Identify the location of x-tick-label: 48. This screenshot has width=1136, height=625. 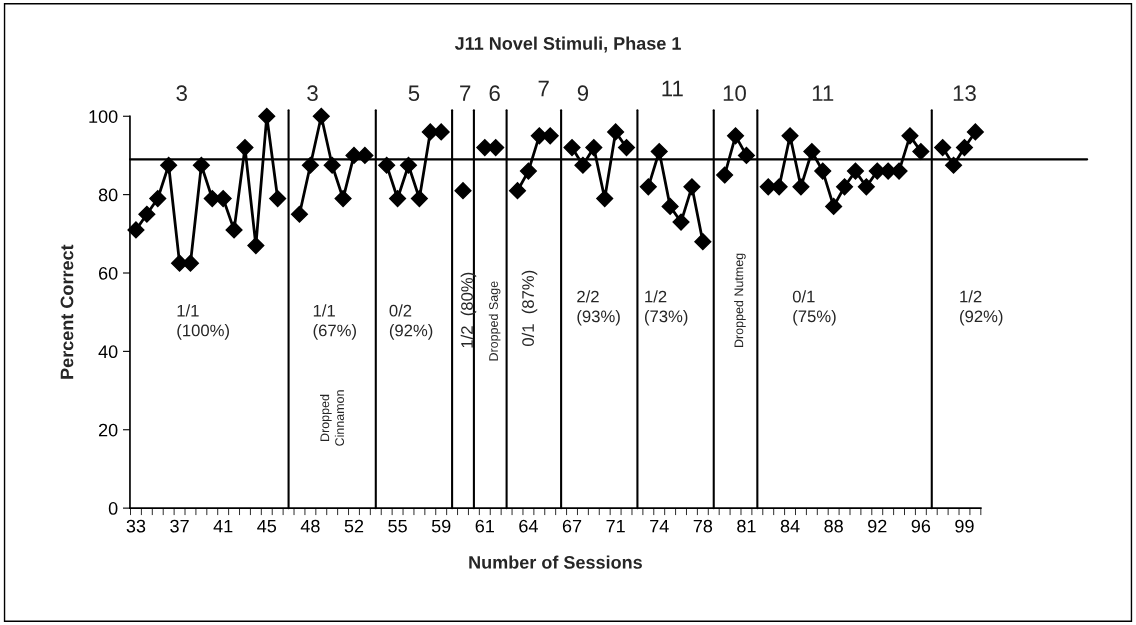
(310, 526).